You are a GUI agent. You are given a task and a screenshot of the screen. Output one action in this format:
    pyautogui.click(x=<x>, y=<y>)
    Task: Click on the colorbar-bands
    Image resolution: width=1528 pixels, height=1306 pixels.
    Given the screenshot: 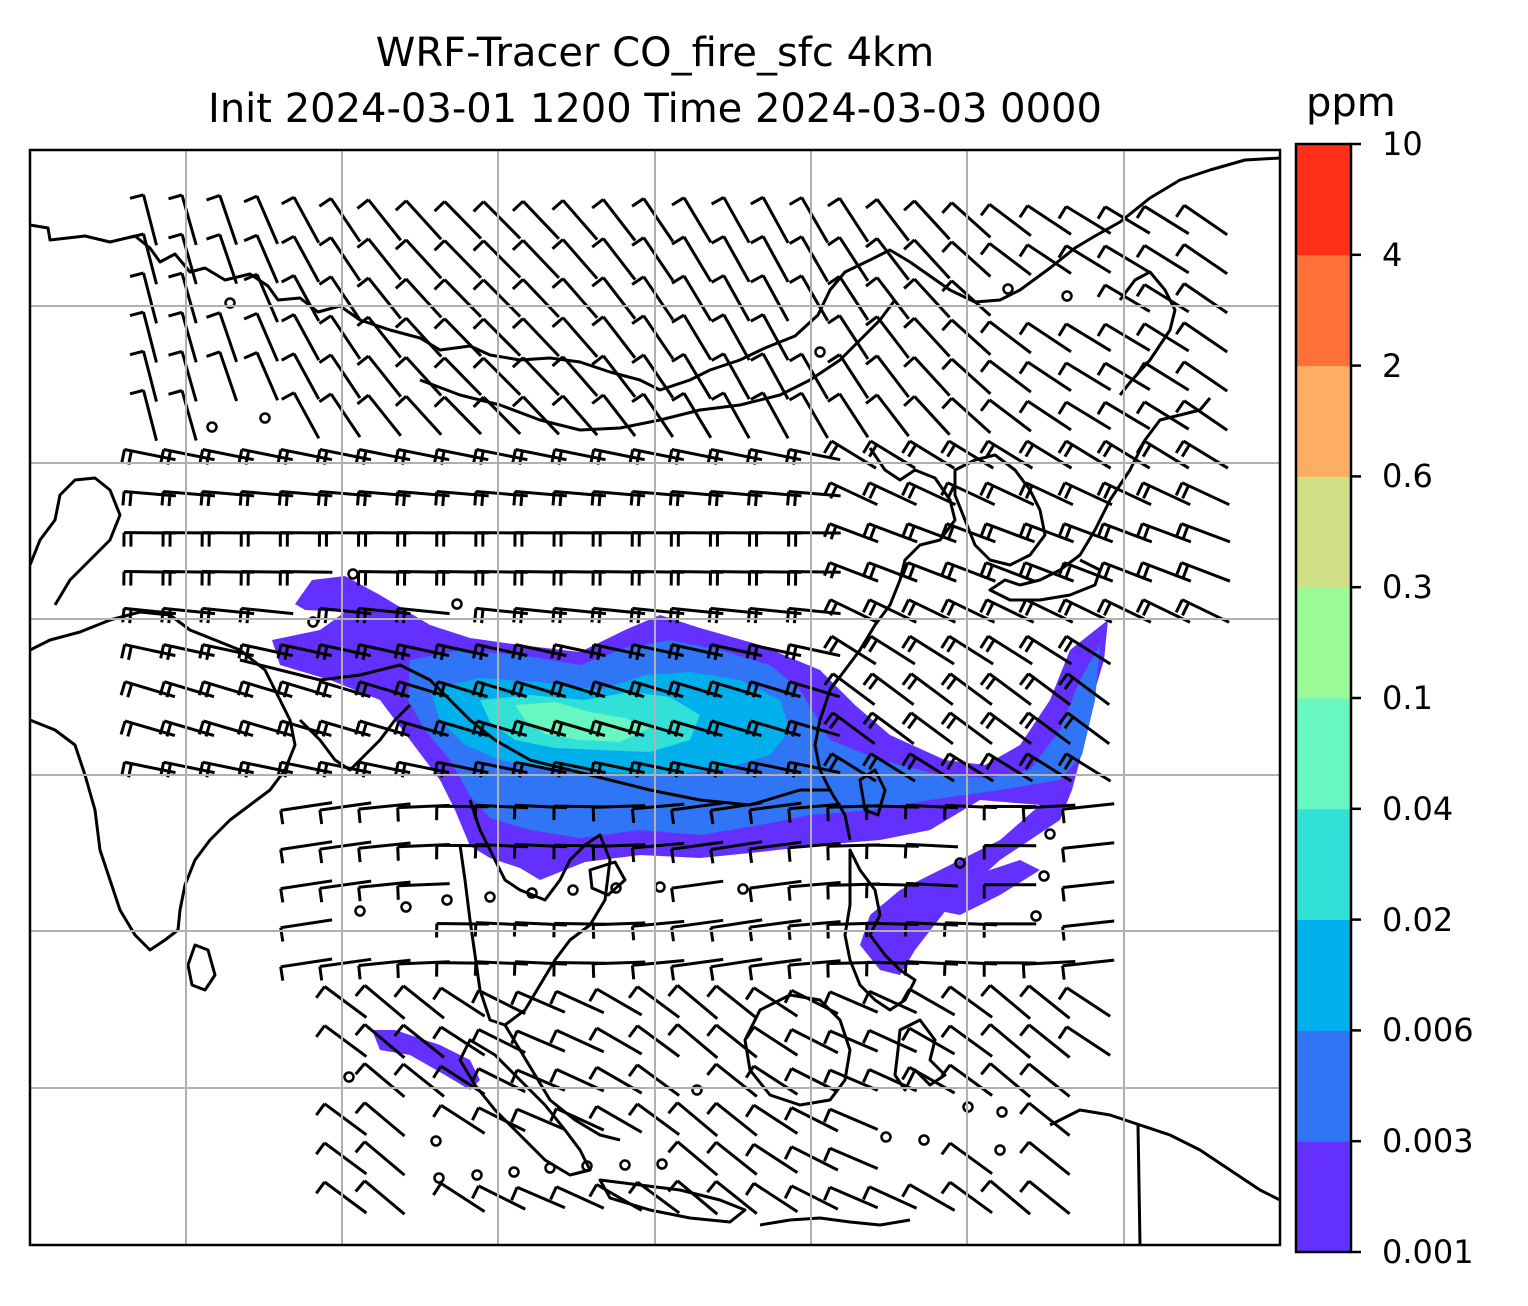 What is the action you would take?
    pyautogui.click(x=1323, y=698)
    